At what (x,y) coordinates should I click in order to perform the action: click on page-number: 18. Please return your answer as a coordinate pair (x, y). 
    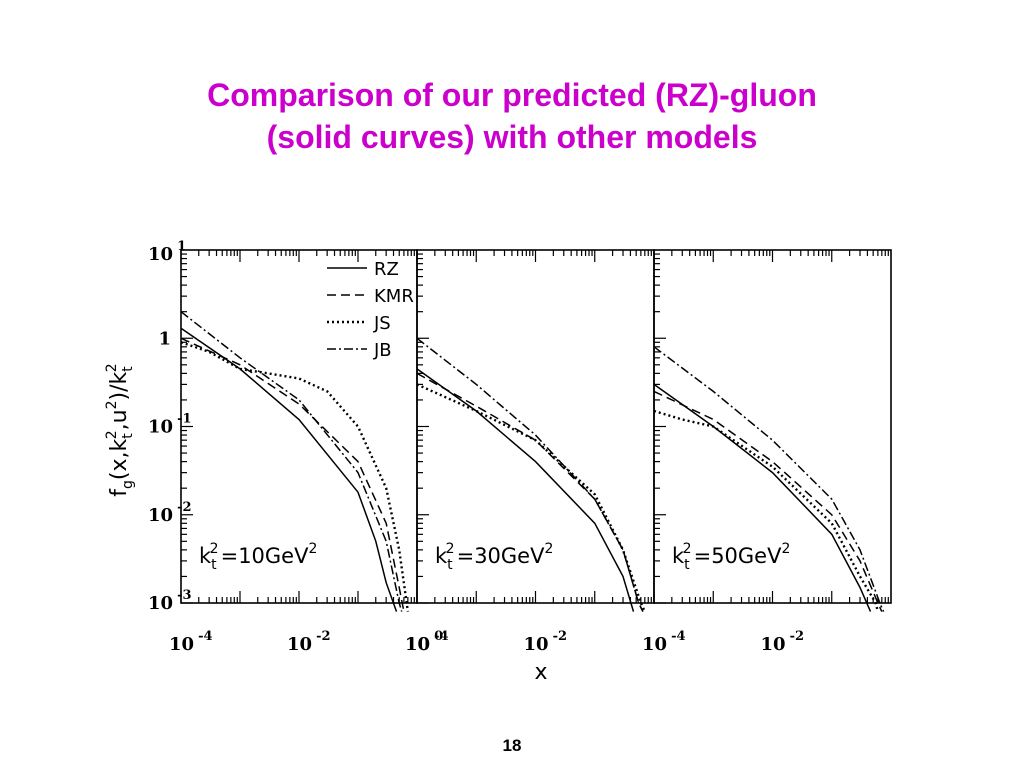
    Looking at the image, I should click on (512, 745).